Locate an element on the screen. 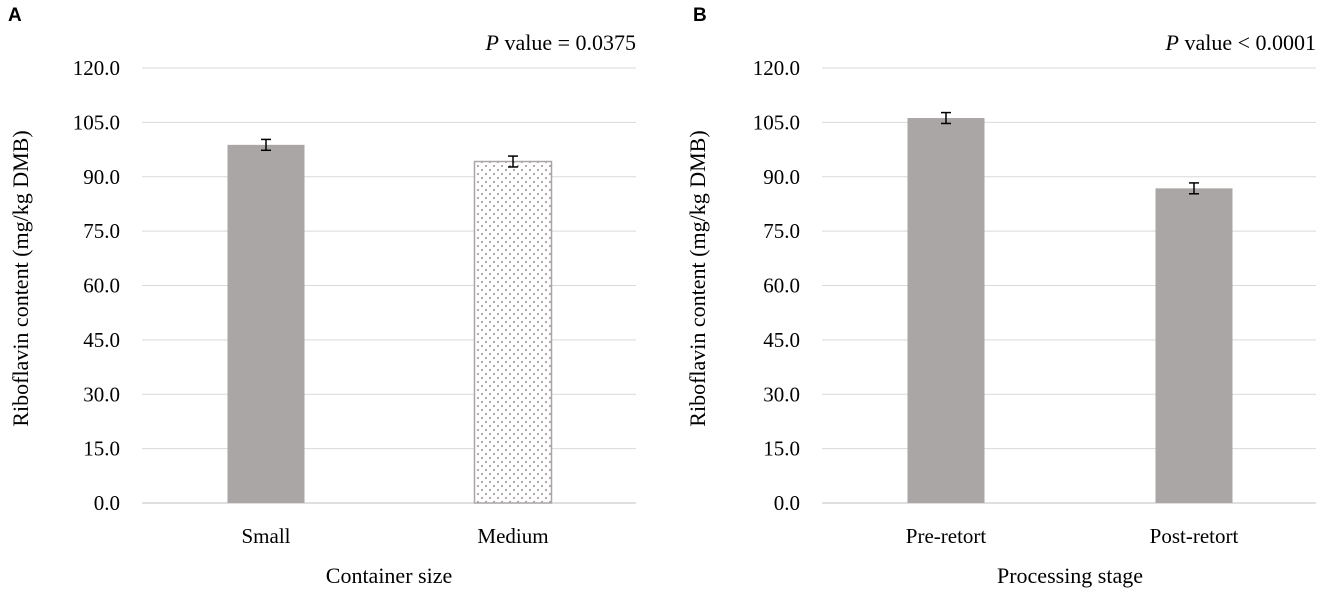 This screenshot has width=1325, height=594. p-value-annotation: P value < 0.0001 is located at coordinates (1240, 42).